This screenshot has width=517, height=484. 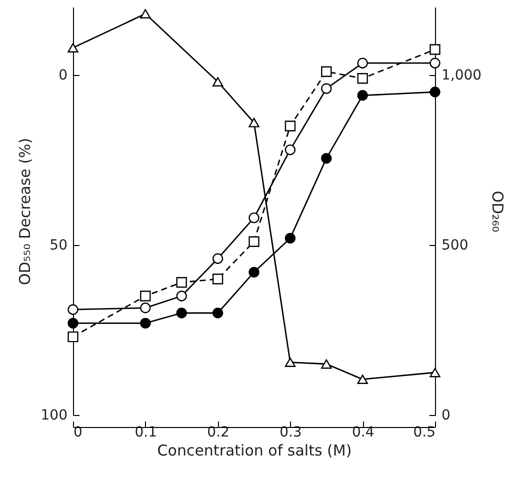 I want to click on y2-axis-title: OD₂₆₀, so click(x=497, y=211).